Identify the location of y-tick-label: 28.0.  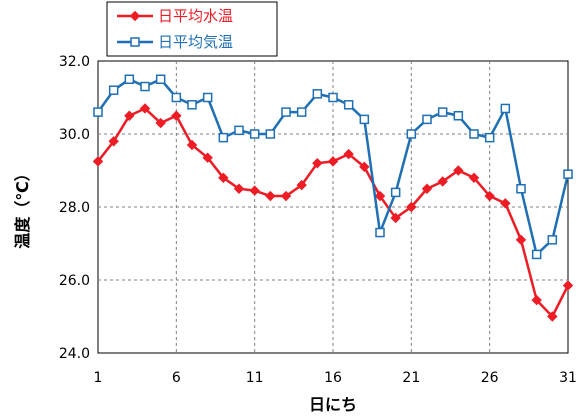
(74, 208).